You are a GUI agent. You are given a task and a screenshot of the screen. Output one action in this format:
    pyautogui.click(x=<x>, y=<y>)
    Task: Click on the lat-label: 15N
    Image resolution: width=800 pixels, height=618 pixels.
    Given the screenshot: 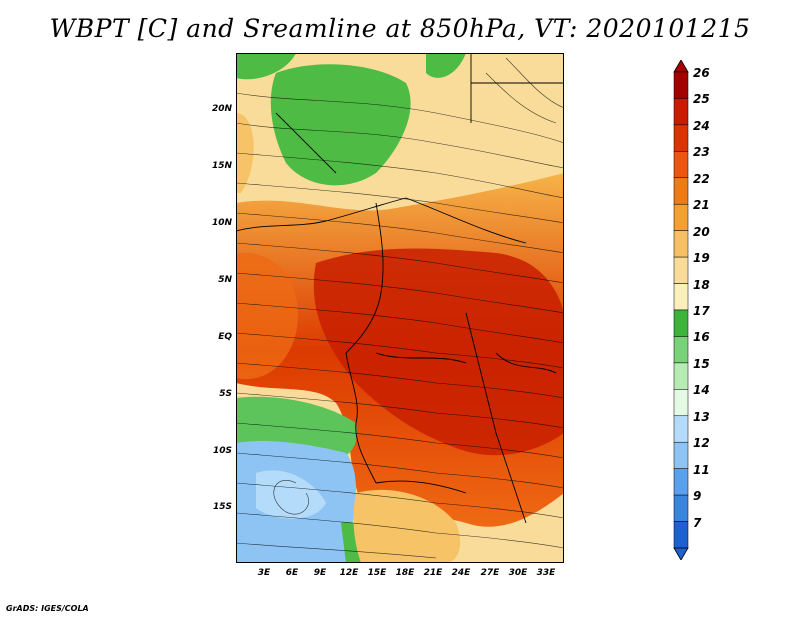 What is the action you would take?
    pyautogui.click(x=221, y=166)
    